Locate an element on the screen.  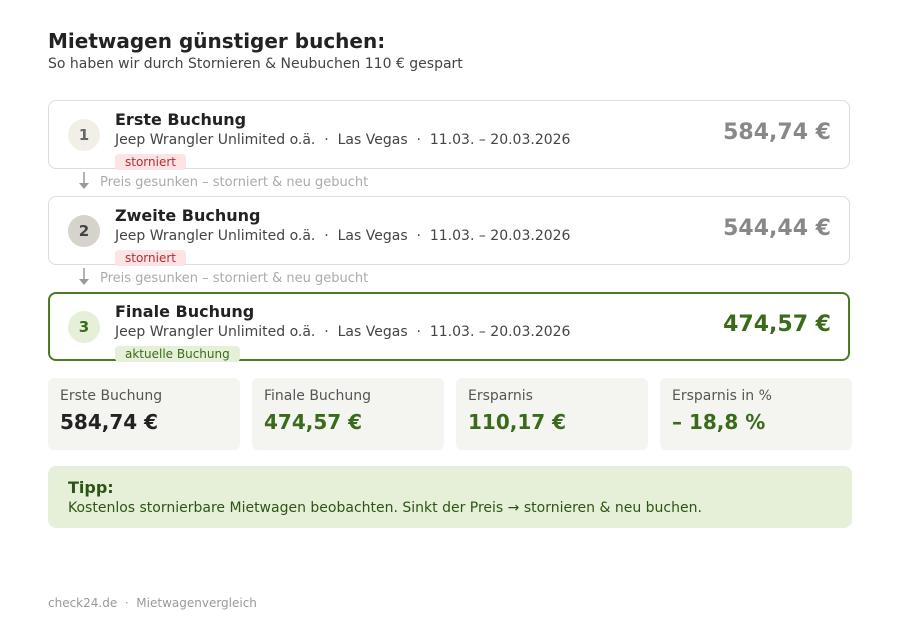
booking-title: Erste Buchung is located at coordinates (181, 119).